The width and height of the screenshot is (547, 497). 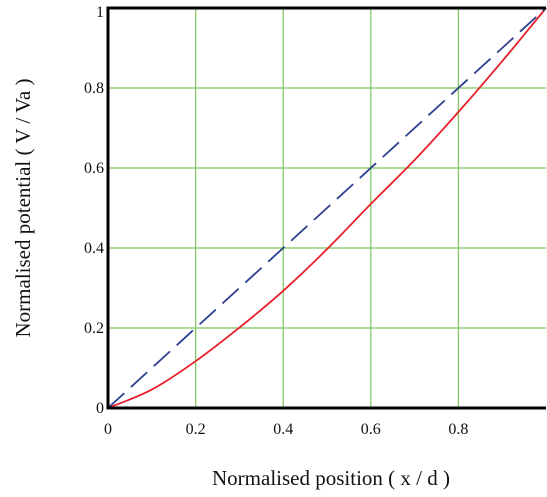 What do you see at coordinates (371, 429) in the screenshot?
I see `x-tick-label-3: 0.6` at bounding box center [371, 429].